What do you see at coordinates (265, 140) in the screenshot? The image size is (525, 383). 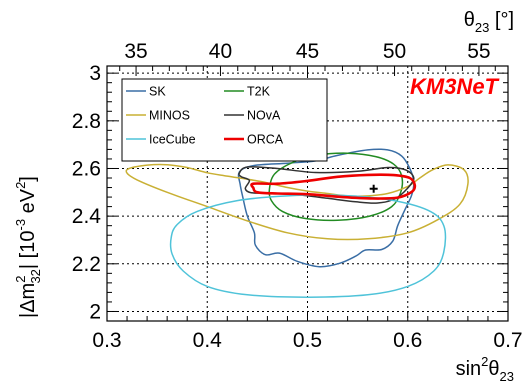 I see `legend-label: ORCA` at bounding box center [265, 140].